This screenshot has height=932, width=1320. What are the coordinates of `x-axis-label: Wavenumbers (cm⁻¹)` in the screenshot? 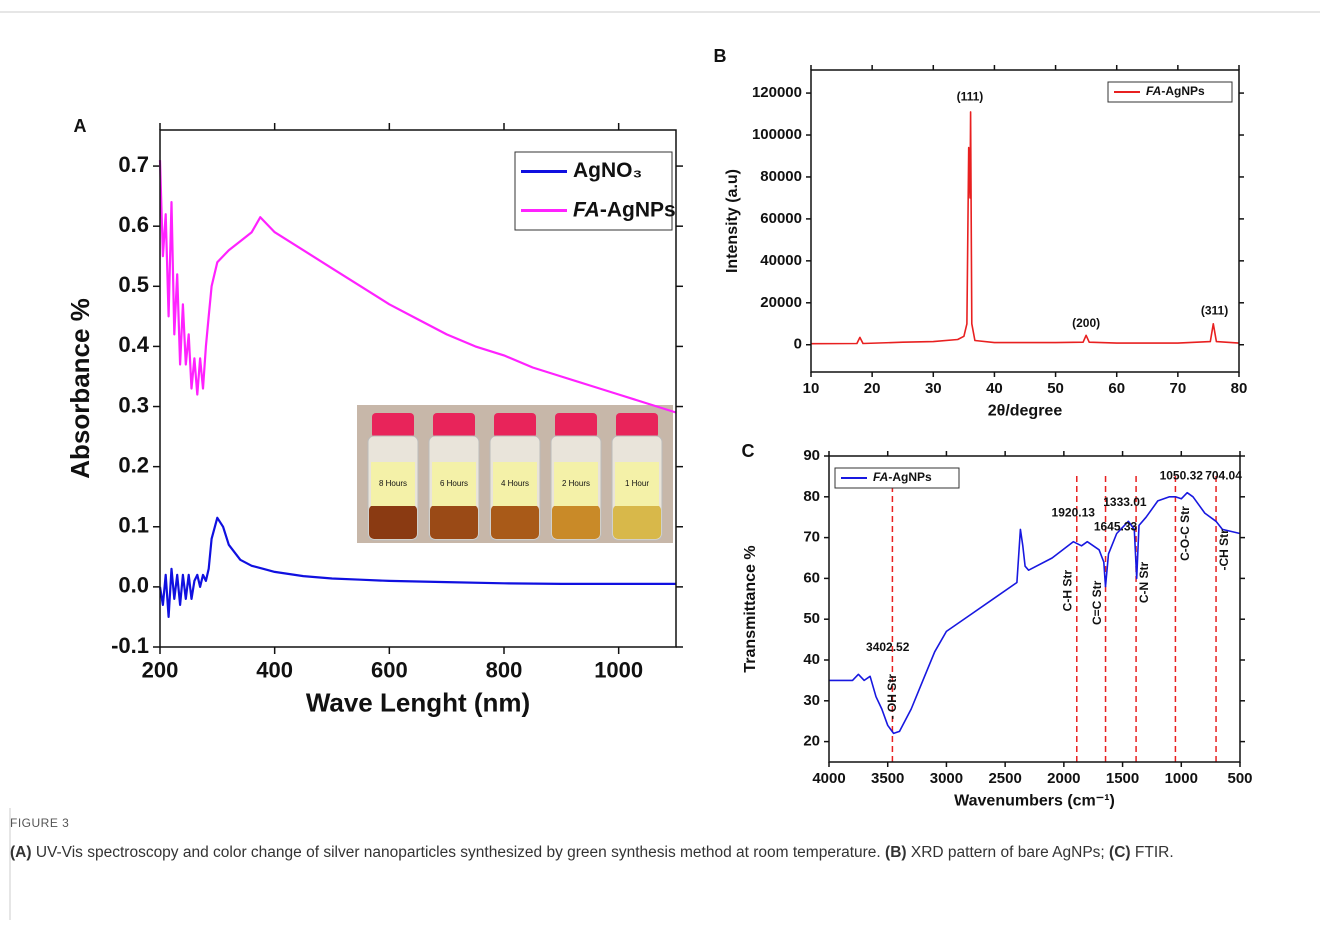 It's located at (1034, 801).